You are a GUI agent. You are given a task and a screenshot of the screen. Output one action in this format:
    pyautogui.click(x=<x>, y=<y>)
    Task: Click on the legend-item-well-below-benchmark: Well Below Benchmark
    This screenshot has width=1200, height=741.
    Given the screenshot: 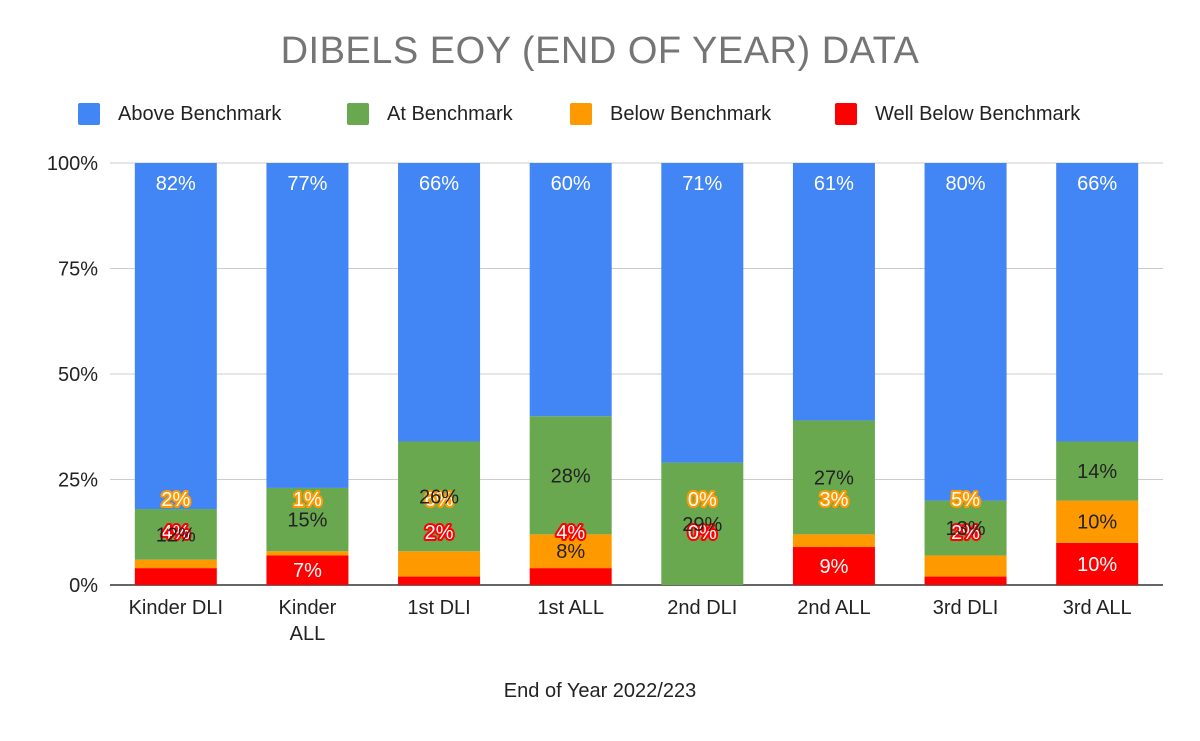 What is the action you would take?
    pyautogui.click(x=957, y=114)
    